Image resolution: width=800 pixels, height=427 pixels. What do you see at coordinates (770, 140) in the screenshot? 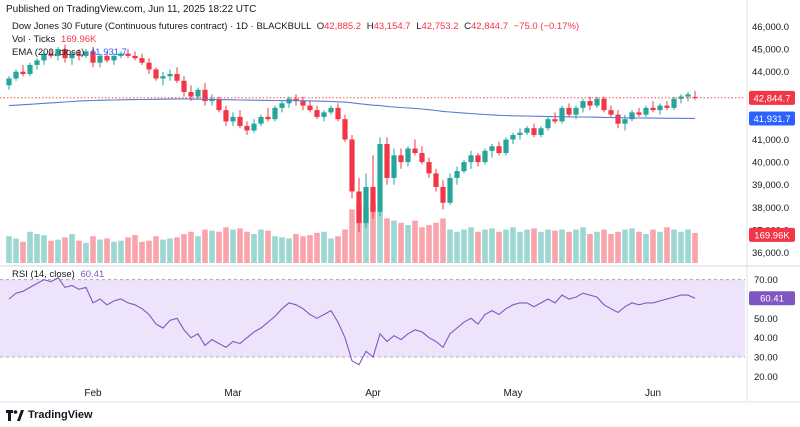
I see `price-tick-label: 41,000.0` at bounding box center [770, 140].